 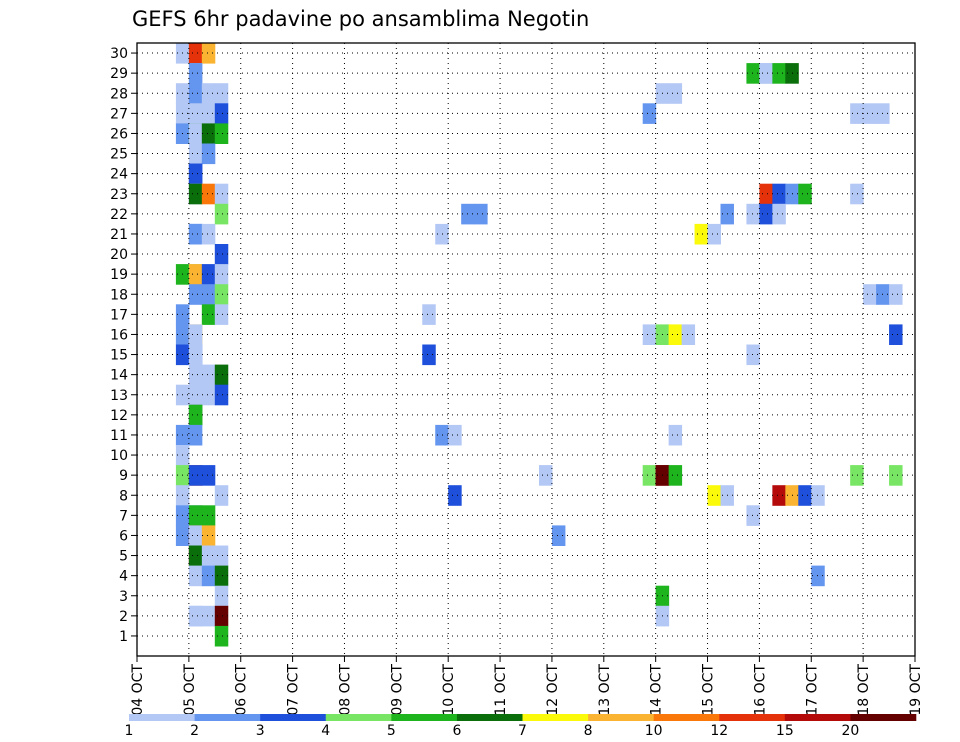 What do you see at coordinates (391, 731) in the screenshot?
I see `legend-label: 5` at bounding box center [391, 731].